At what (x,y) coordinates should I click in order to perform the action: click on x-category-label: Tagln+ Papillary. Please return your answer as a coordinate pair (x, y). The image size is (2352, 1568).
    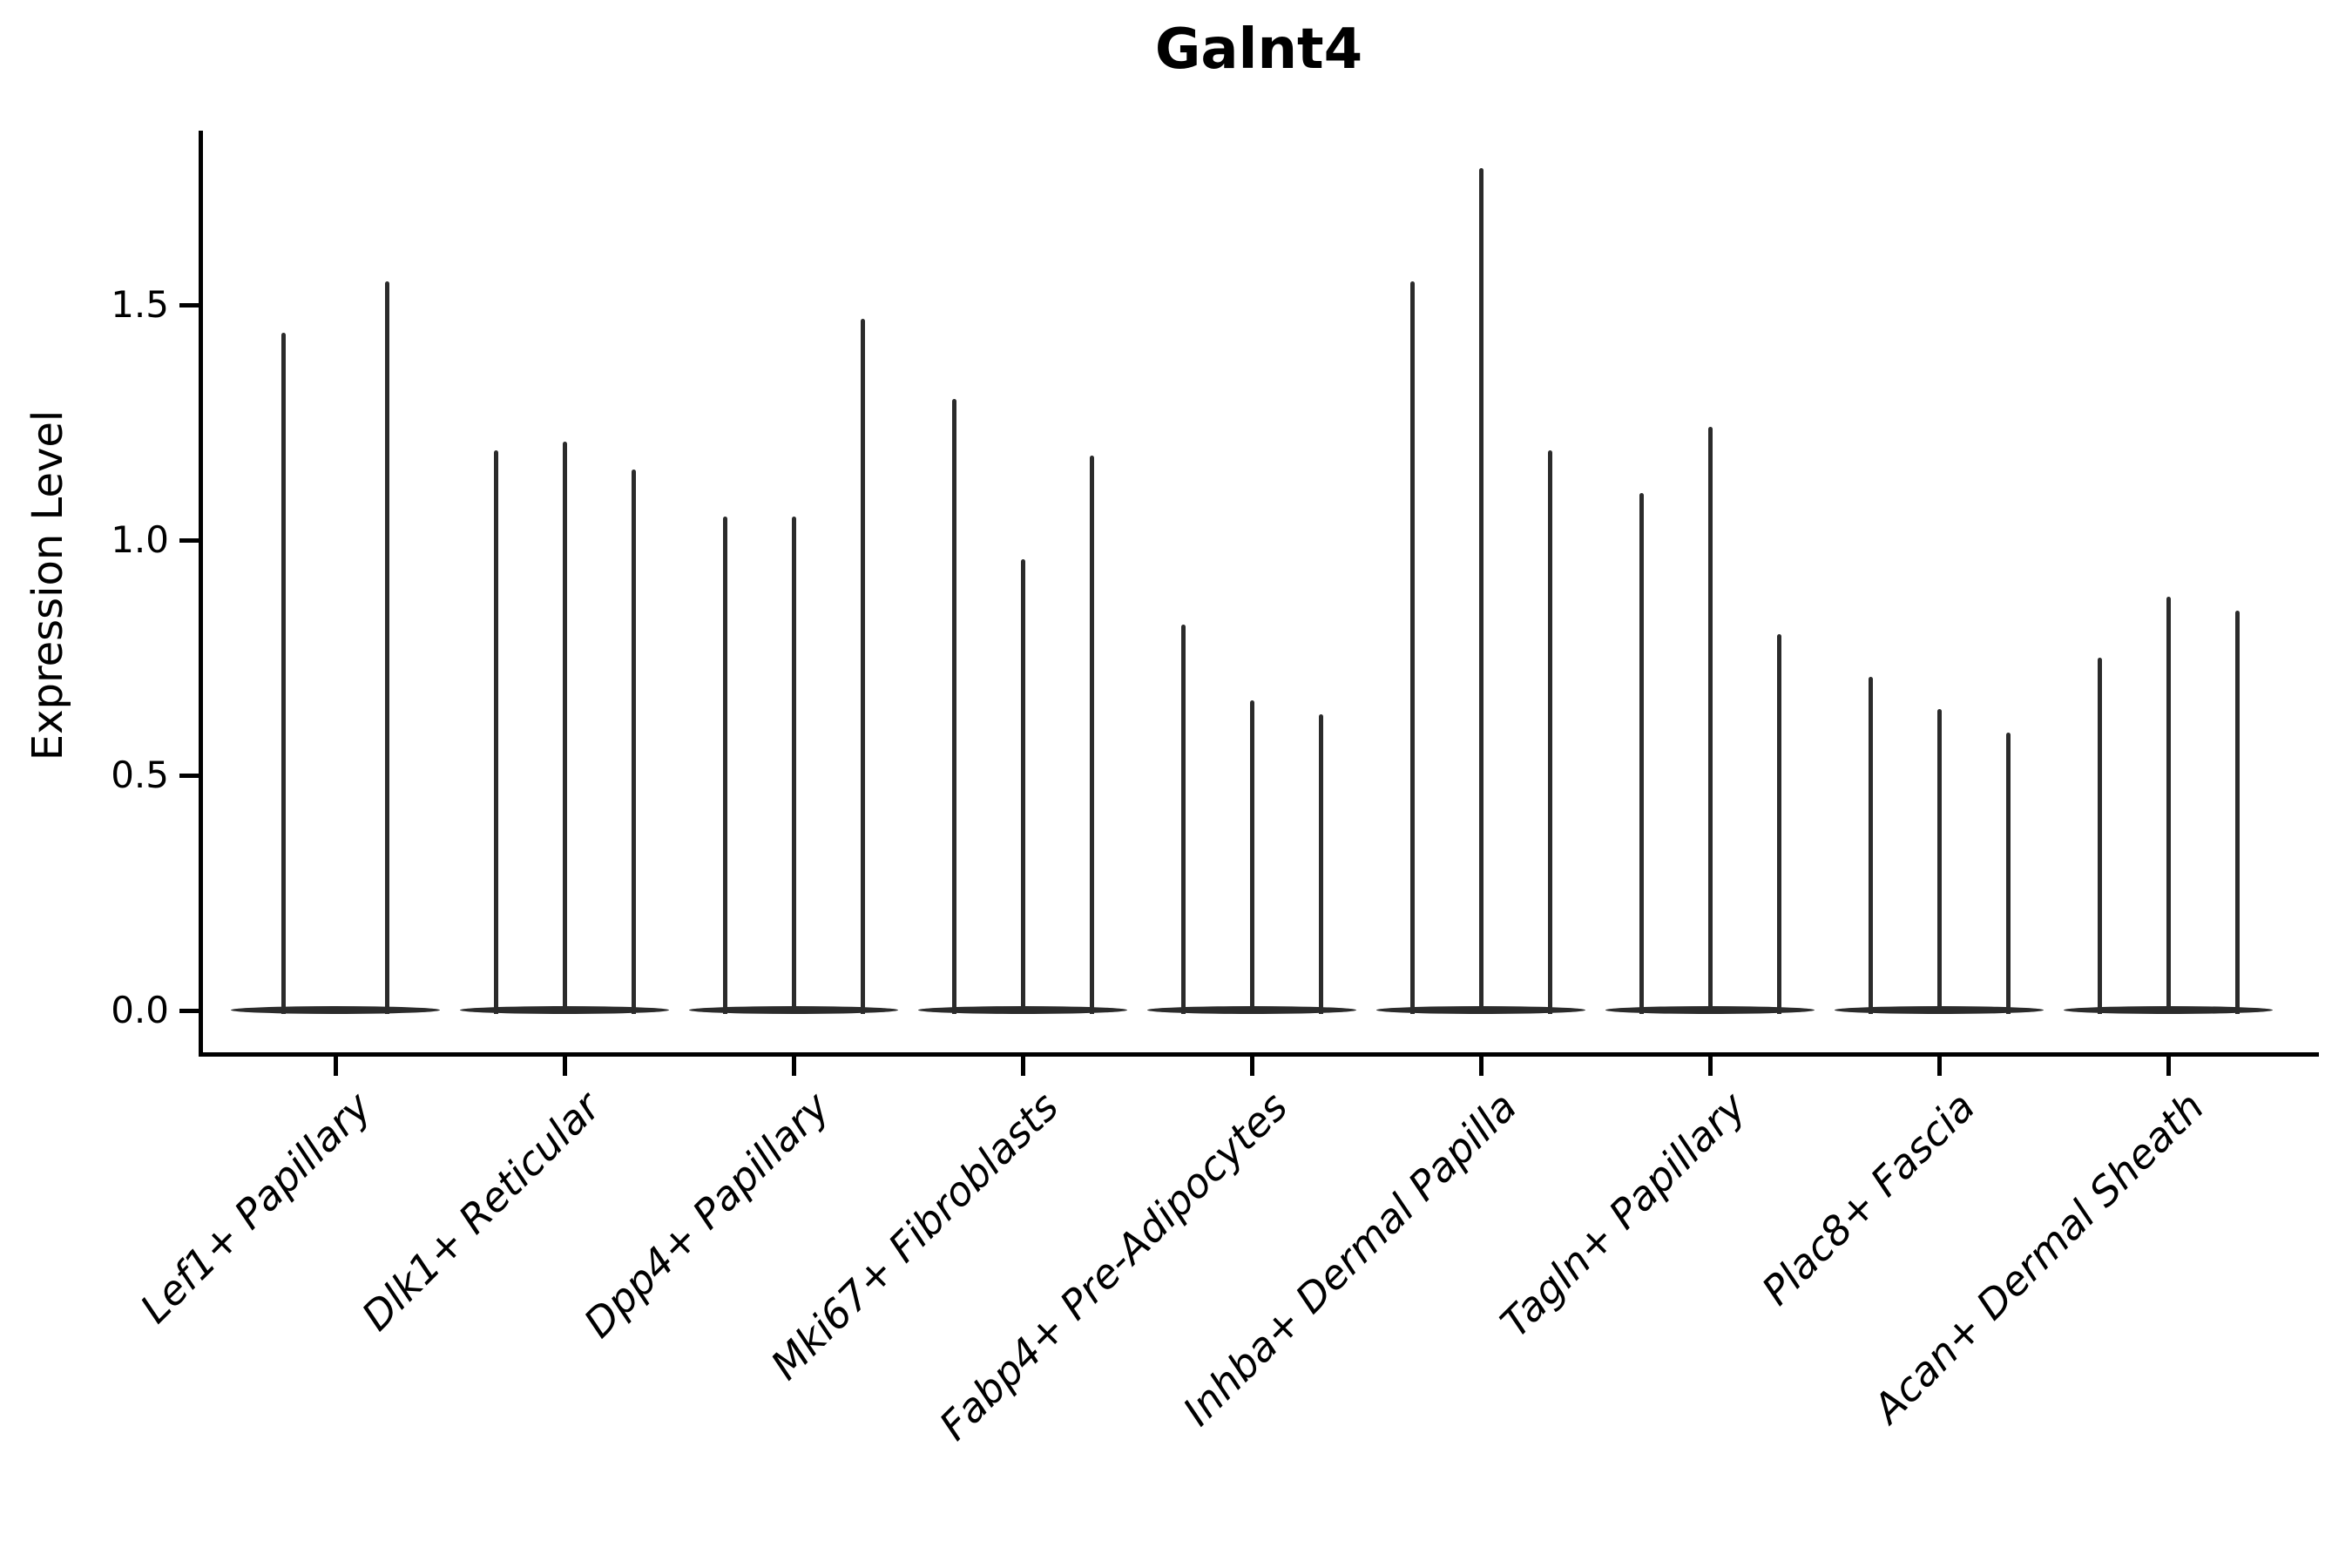
    Looking at the image, I should click on (1623, 1215).